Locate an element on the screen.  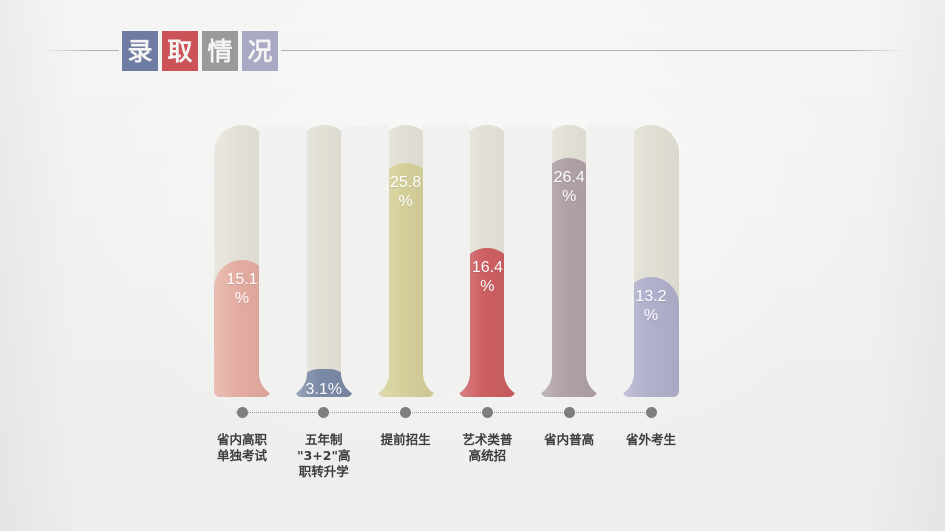
category-label-line: 五年制 is located at coordinates (324, 439).